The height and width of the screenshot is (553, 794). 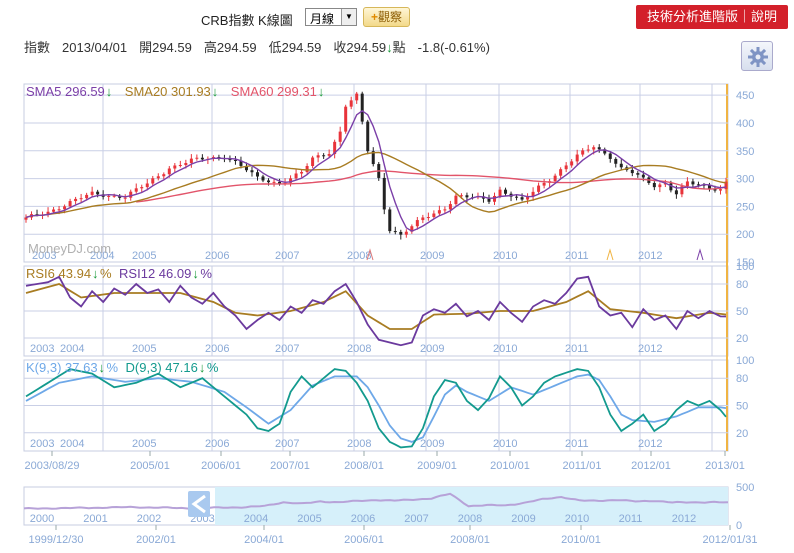 What do you see at coordinates (650, 256) in the screenshot?
I see `year-label: 2012` at bounding box center [650, 256].